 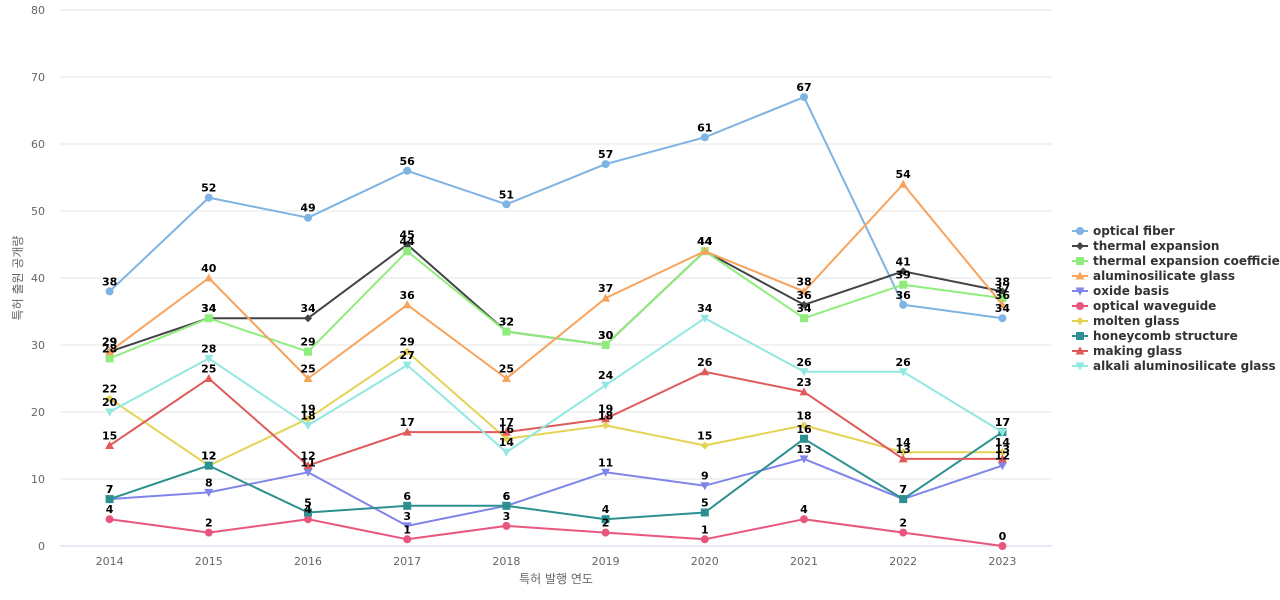 I want to click on legend-item: making glass, so click(x=1127, y=351).